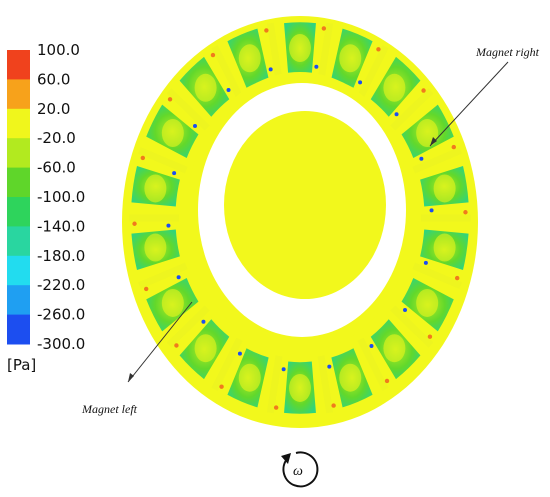  Describe the element at coordinates (131, 377) in the screenshot. I see `magnet-left-arrowhead` at that location.